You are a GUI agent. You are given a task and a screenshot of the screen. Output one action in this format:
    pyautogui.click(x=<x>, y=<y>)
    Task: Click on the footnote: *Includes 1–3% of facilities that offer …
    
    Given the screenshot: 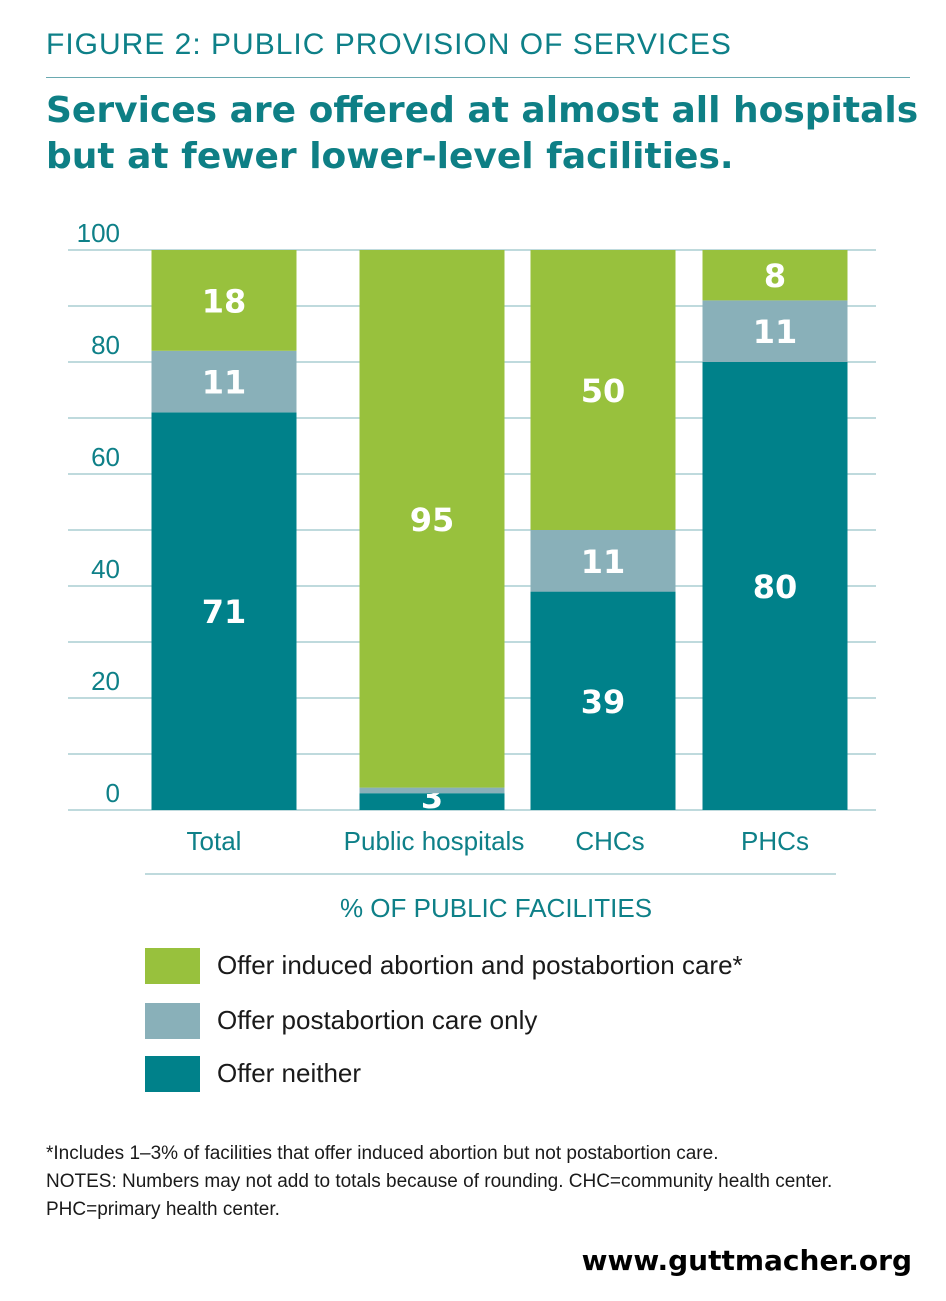 What is the action you would take?
    pyautogui.click(x=382, y=1153)
    